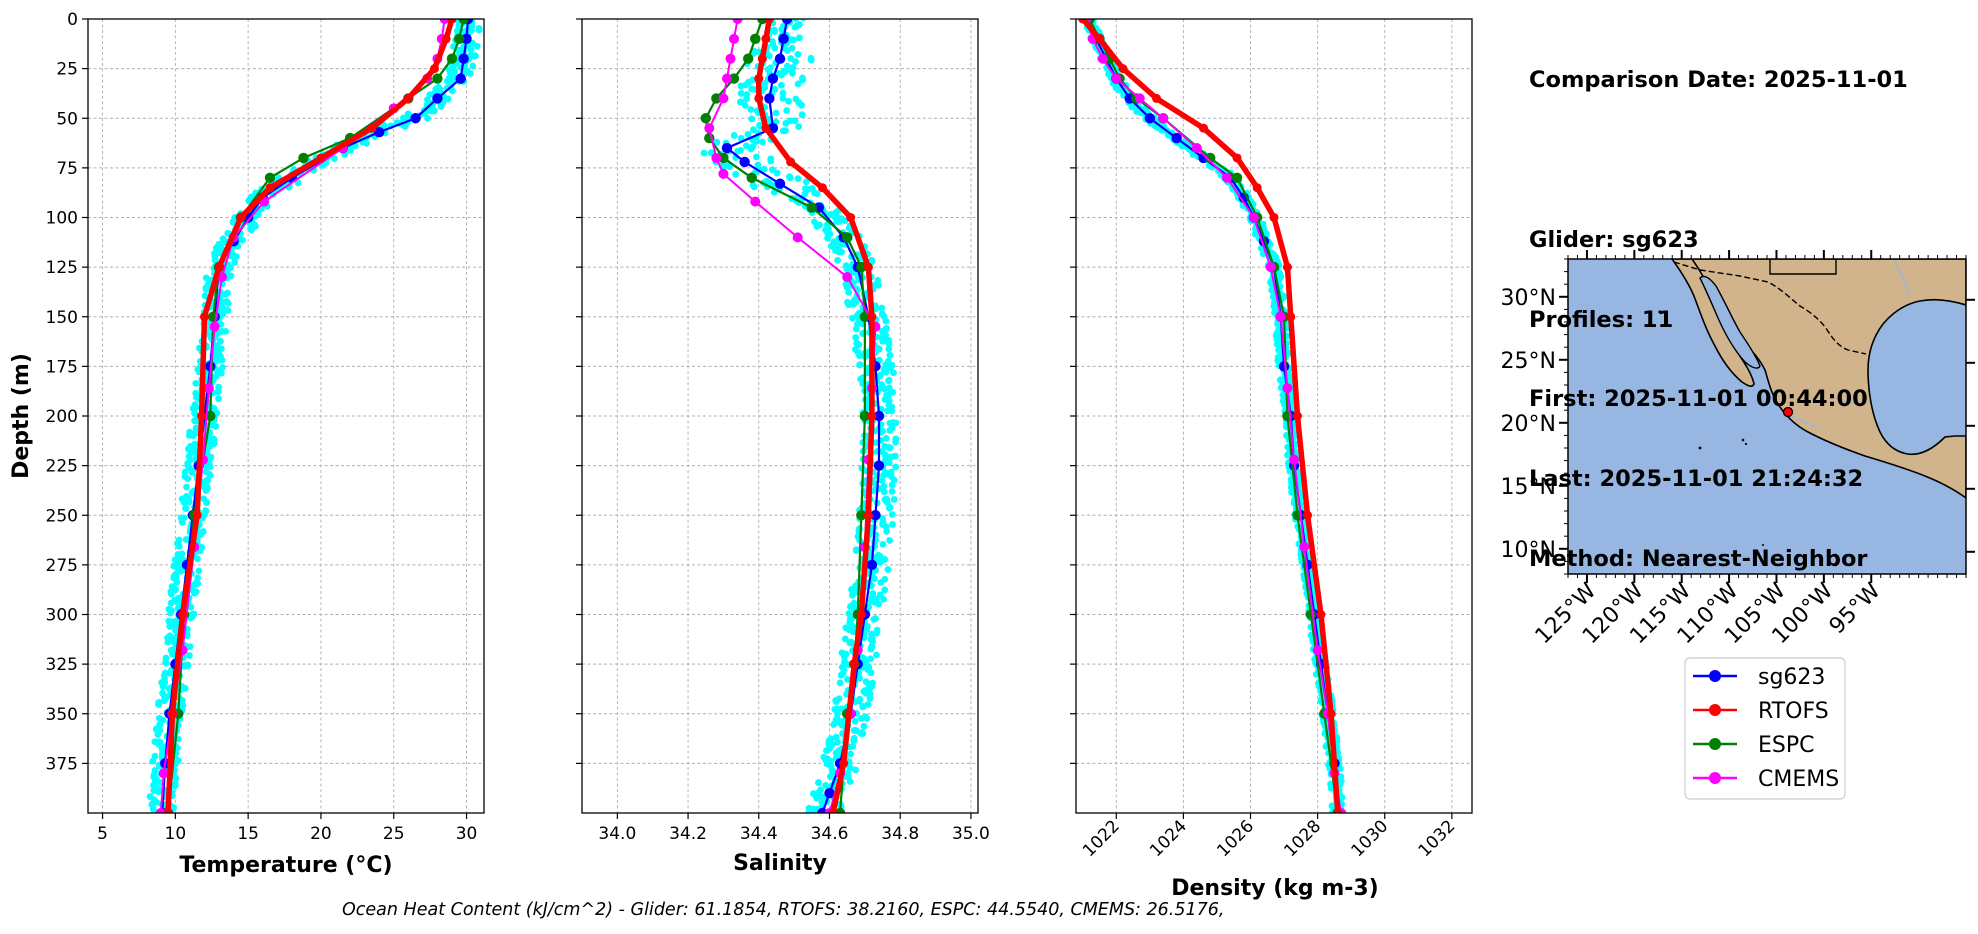  Describe the element at coordinates (62, 467) in the screenshot. I see `y-tick-label: 225` at that location.